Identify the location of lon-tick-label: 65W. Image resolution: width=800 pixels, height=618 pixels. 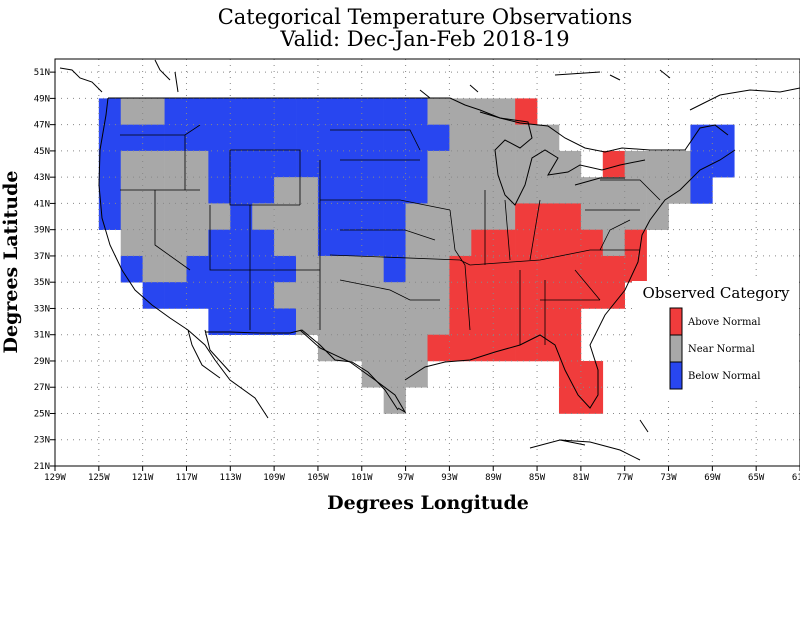
(756, 478).